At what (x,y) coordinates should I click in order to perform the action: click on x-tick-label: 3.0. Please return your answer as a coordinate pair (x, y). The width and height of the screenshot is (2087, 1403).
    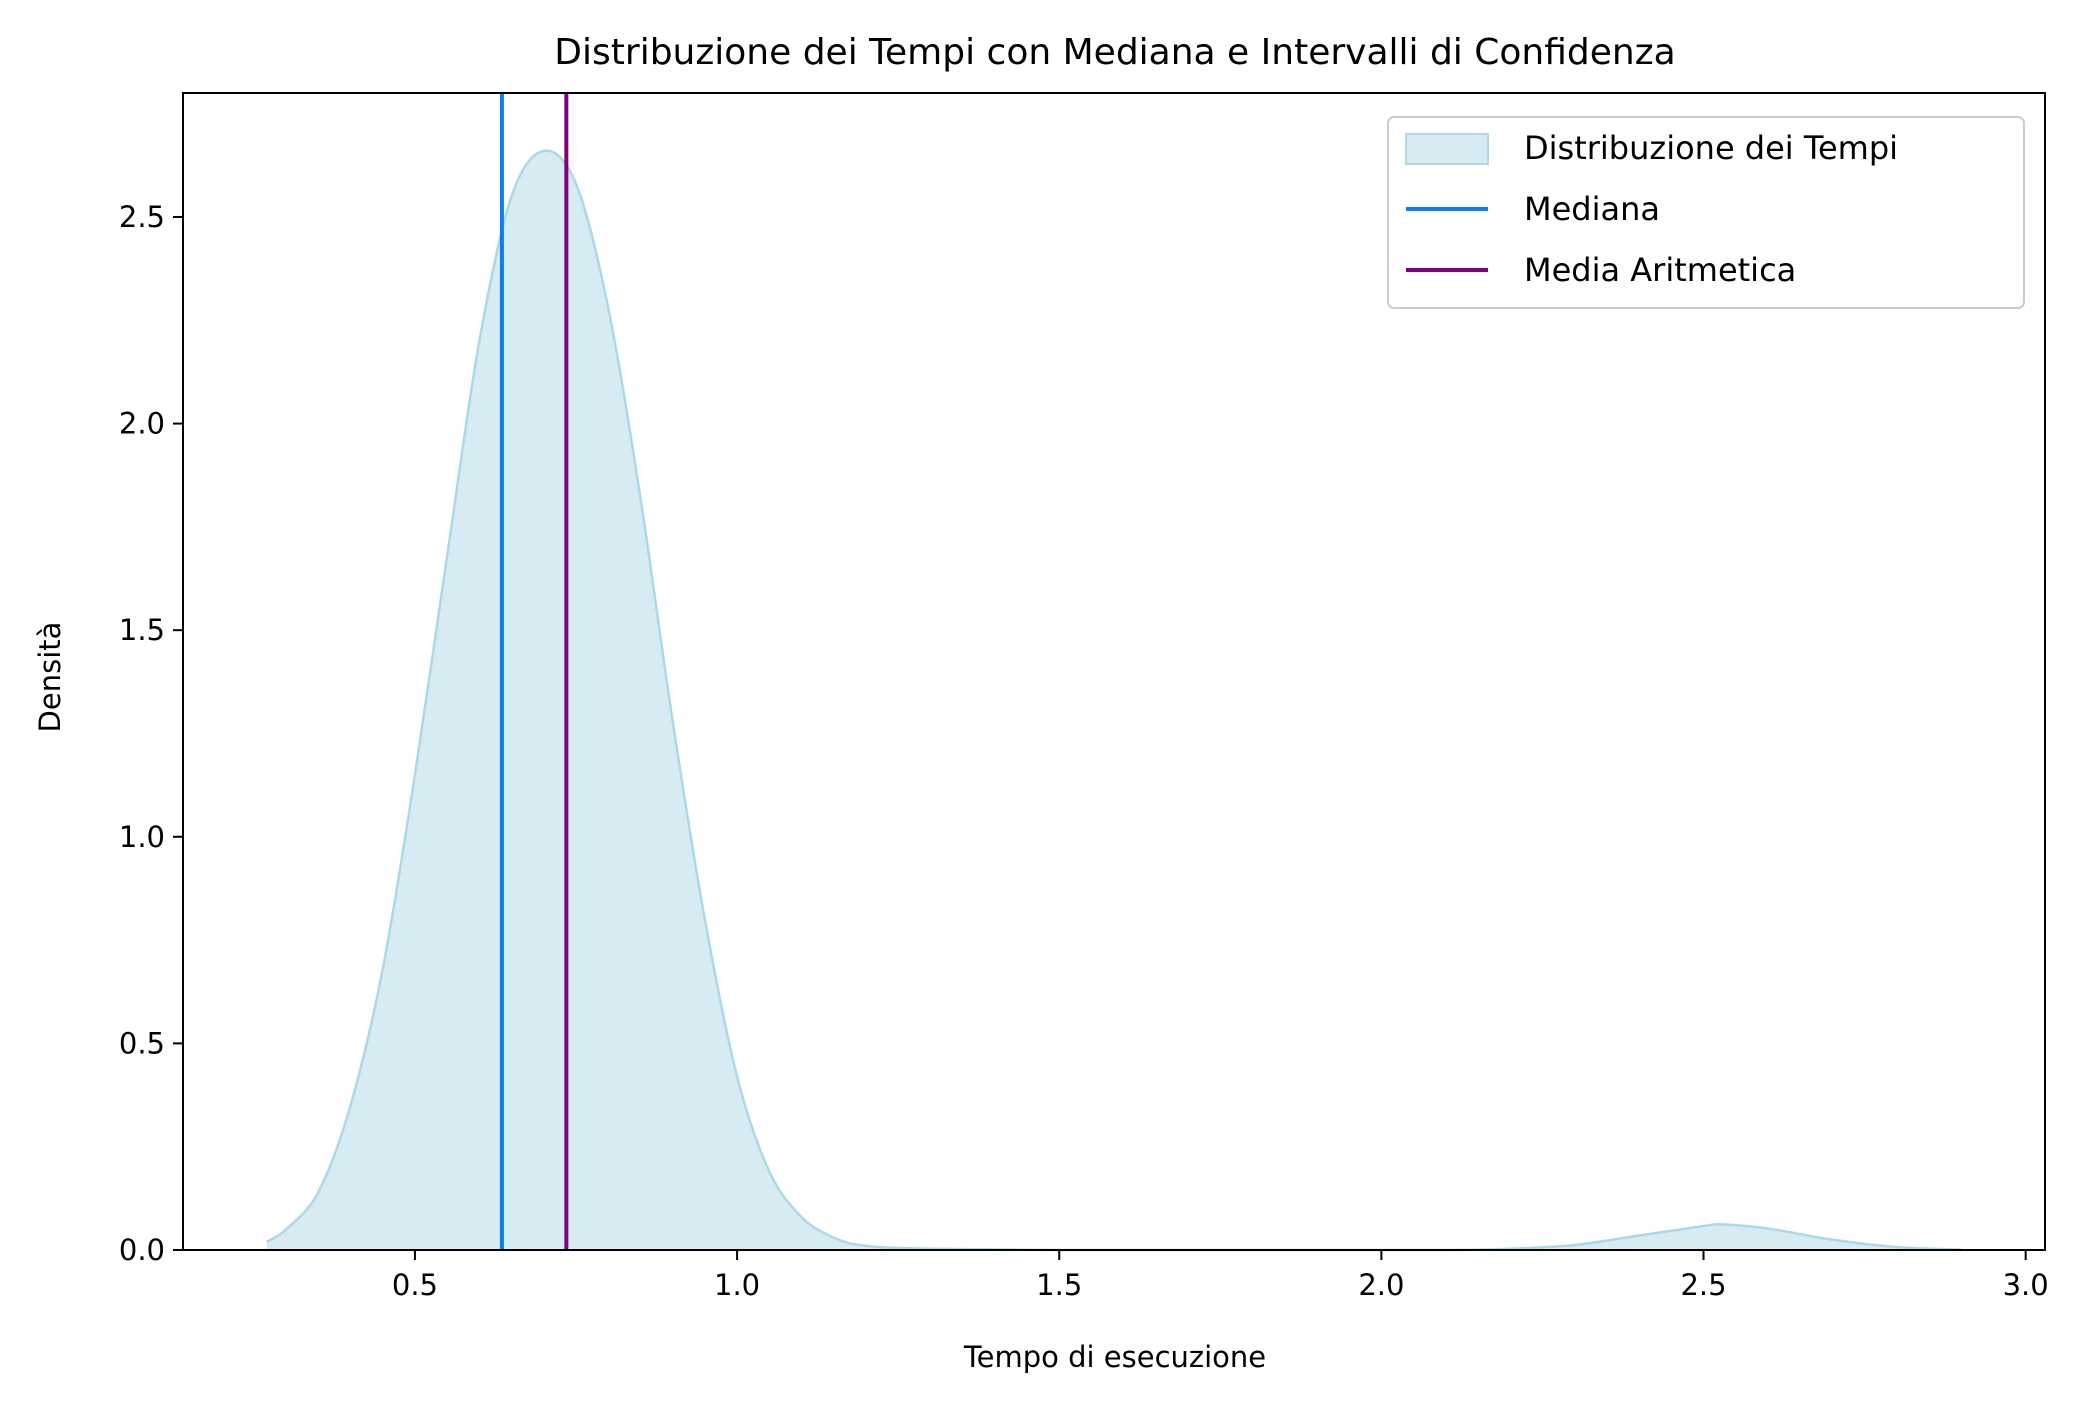
    Looking at the image, I should click on (2026, 1285).